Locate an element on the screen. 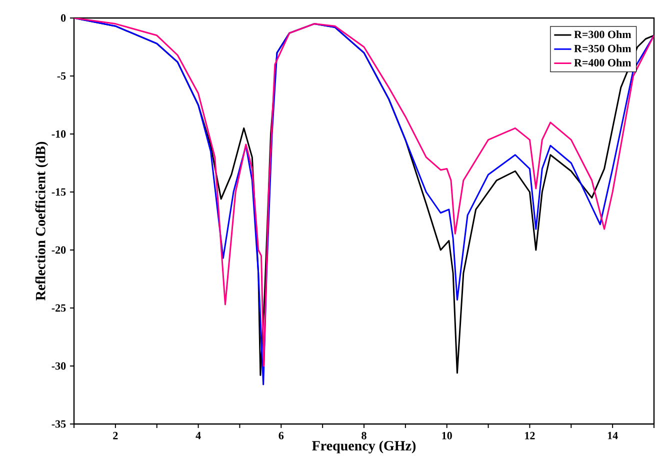 This screenshot has height=476, width=657. y-tick-label: -35 is located at coordinates (59, 424).